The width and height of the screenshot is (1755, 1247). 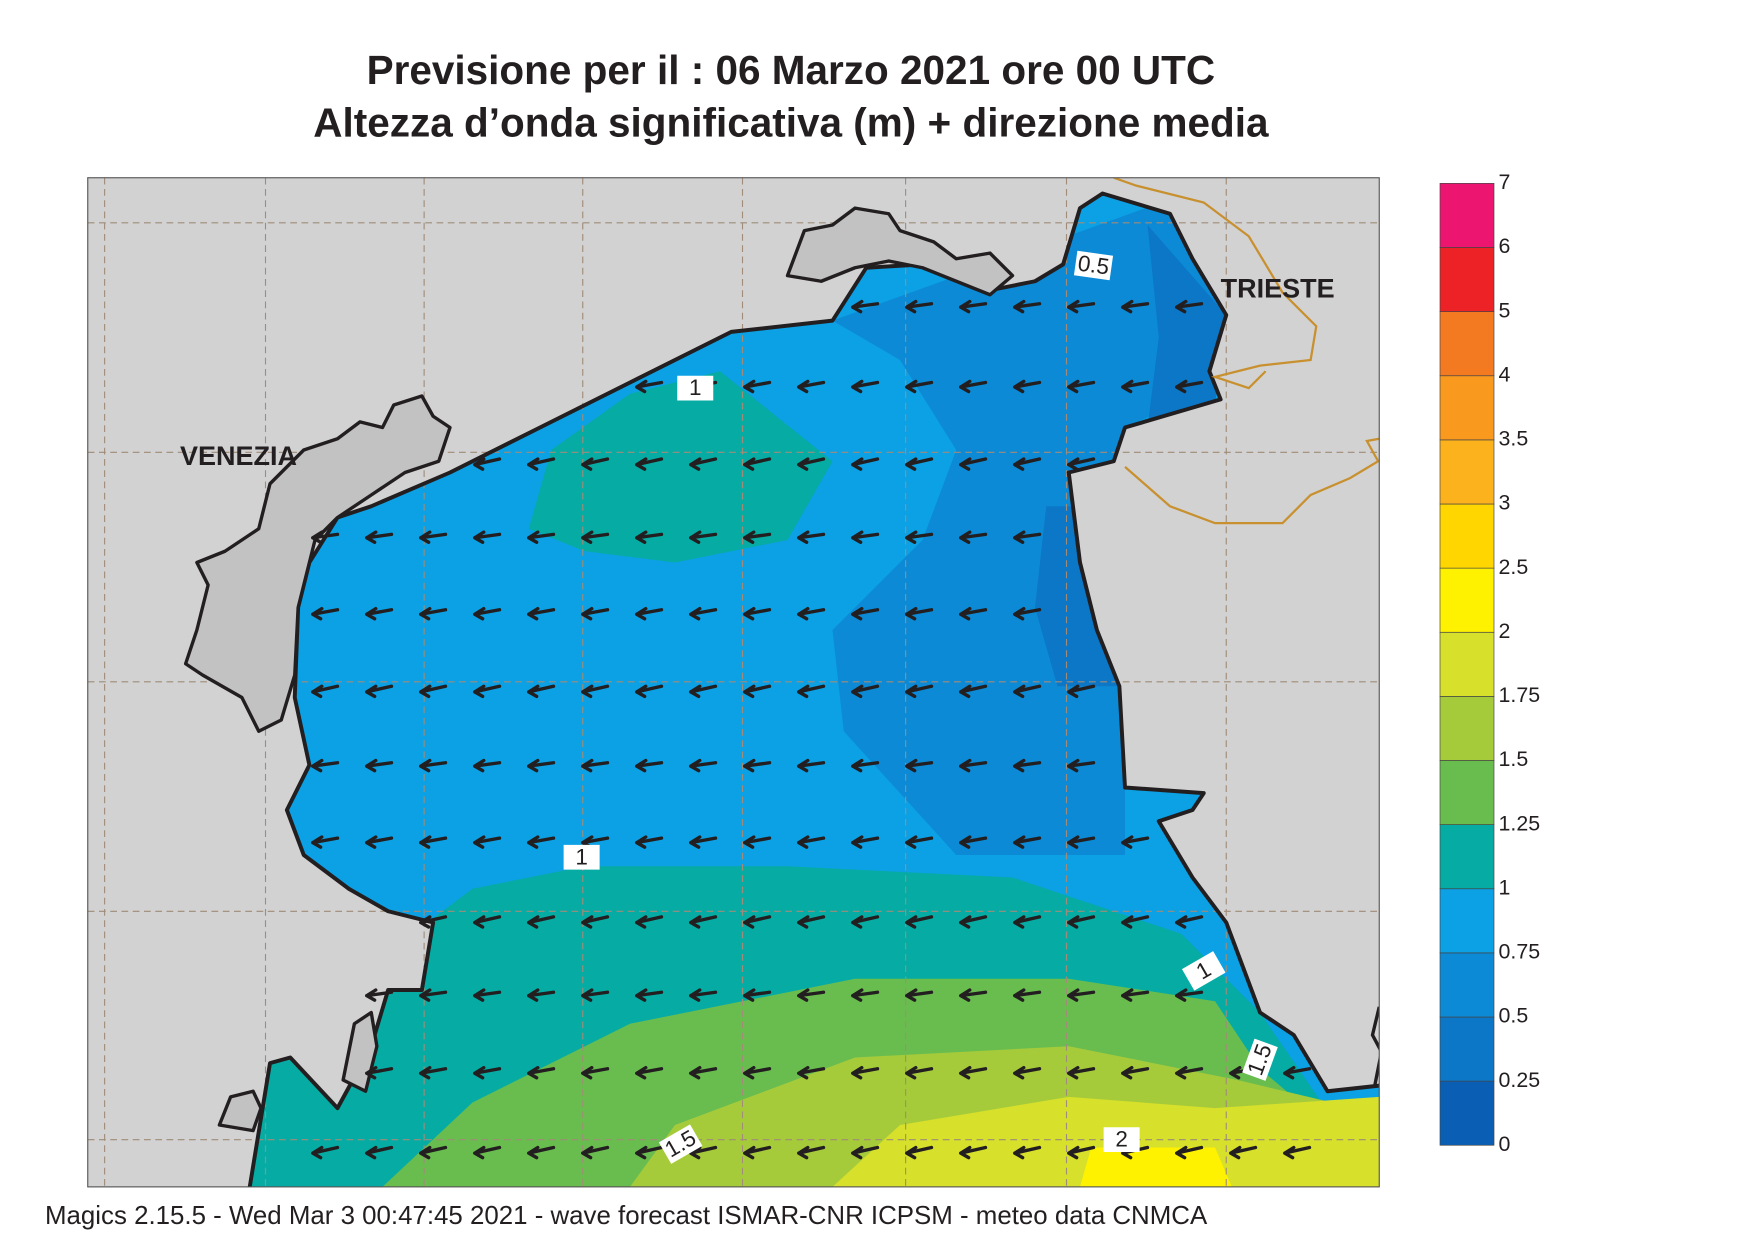 I want to click on colorbar-label: 1.5, so click(x=1514, y=759).